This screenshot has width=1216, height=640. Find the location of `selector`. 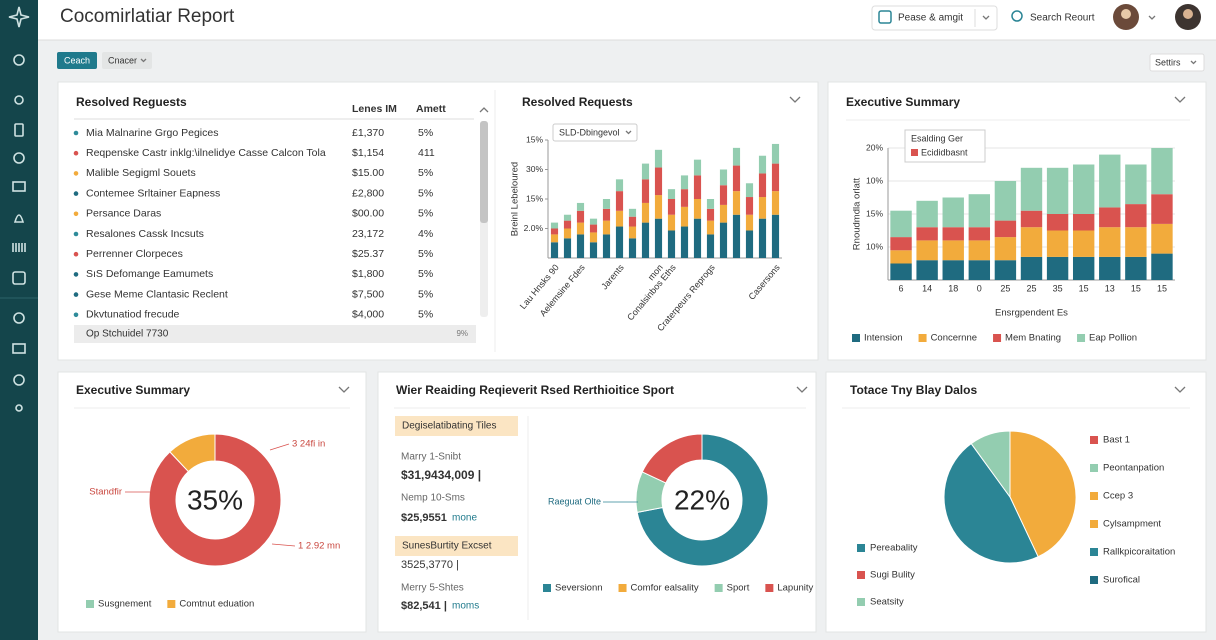

selector is located at coordinates (595, 132).